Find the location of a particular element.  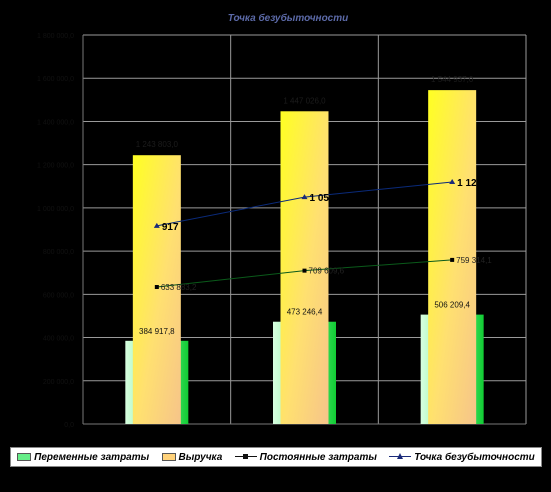

y-tick-label: 1 600 000,0 is located at coordinates (55, 79).